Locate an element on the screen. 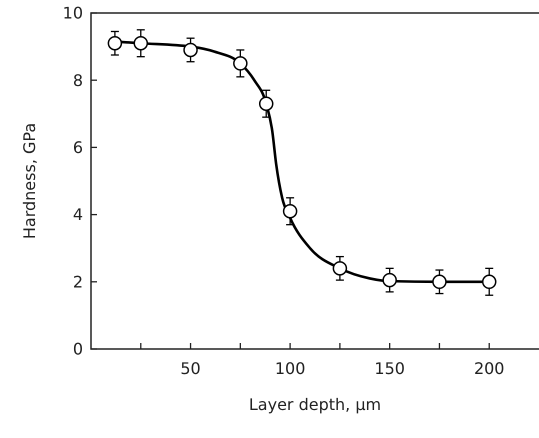 The width and height of the screenshot is (539, 438). x-tick-label: 50 is located at coordinates (190, 368).